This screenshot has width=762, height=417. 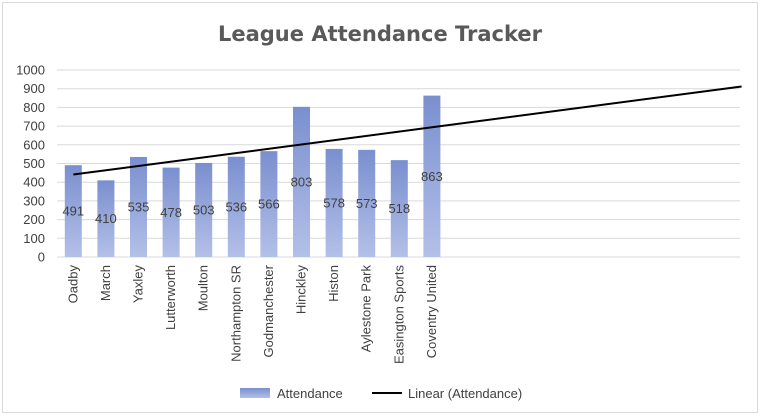 What do you see at coordinates (333, 283) in the screenshot?
I see `x-category-label: Histon` at bounding box center [333, 283].